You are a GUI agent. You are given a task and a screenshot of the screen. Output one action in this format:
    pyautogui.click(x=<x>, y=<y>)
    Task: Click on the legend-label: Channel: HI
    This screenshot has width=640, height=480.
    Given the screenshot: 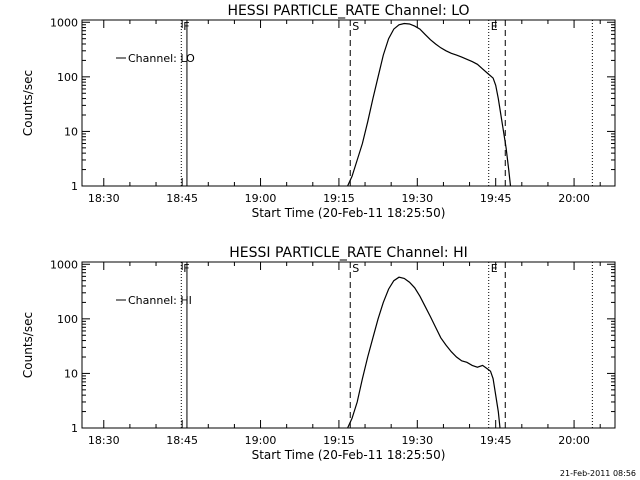 What is the action you would take?
    pyautogui.click(x=160, y=300)
    